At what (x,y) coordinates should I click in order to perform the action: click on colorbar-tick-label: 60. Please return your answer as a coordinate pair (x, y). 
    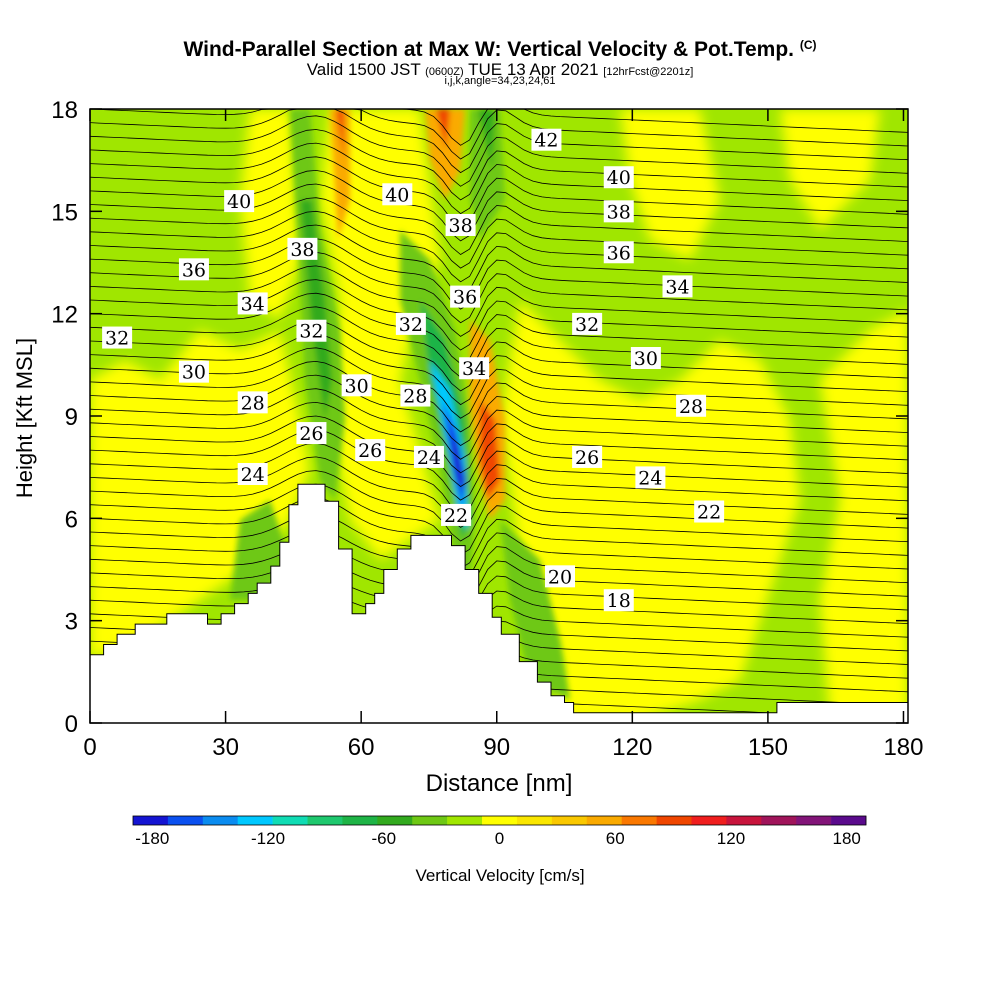
    Looking at the image, I should click on (615, 838).